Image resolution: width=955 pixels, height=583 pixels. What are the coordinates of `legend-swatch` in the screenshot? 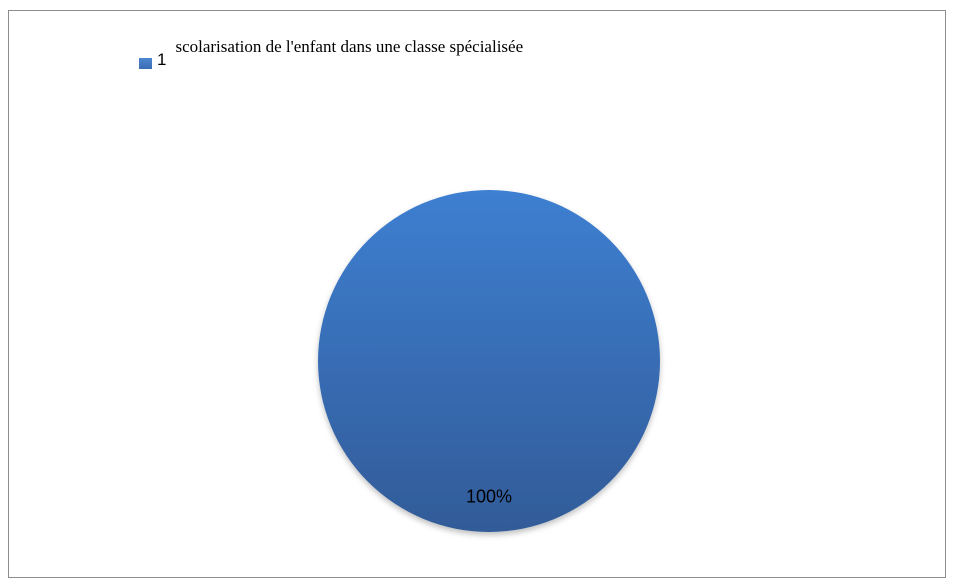 It's located at (145, 63).